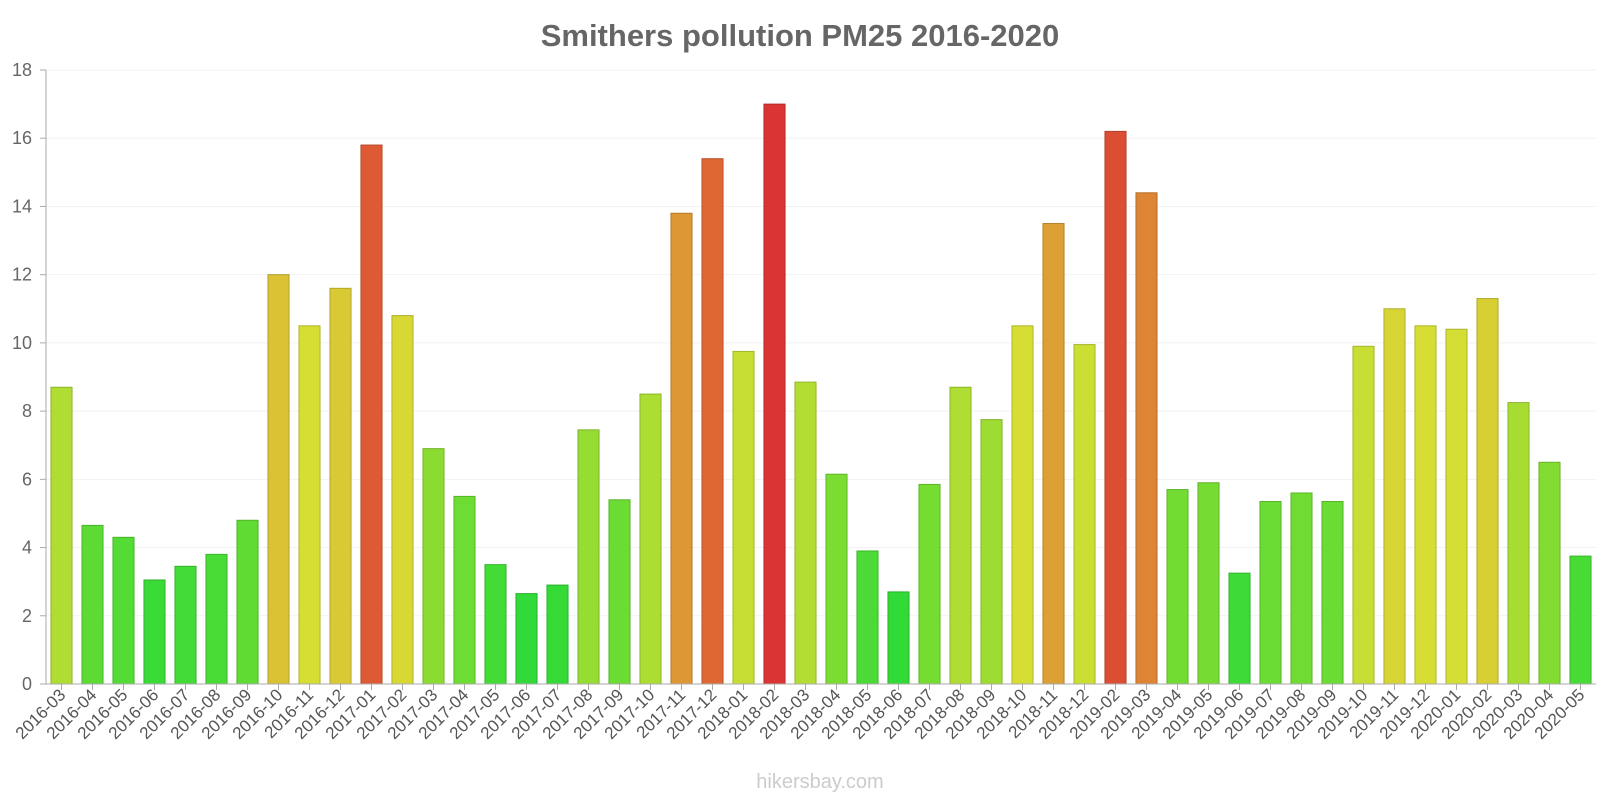  I want to click on y-tick-label: 0, so click(27, 684).